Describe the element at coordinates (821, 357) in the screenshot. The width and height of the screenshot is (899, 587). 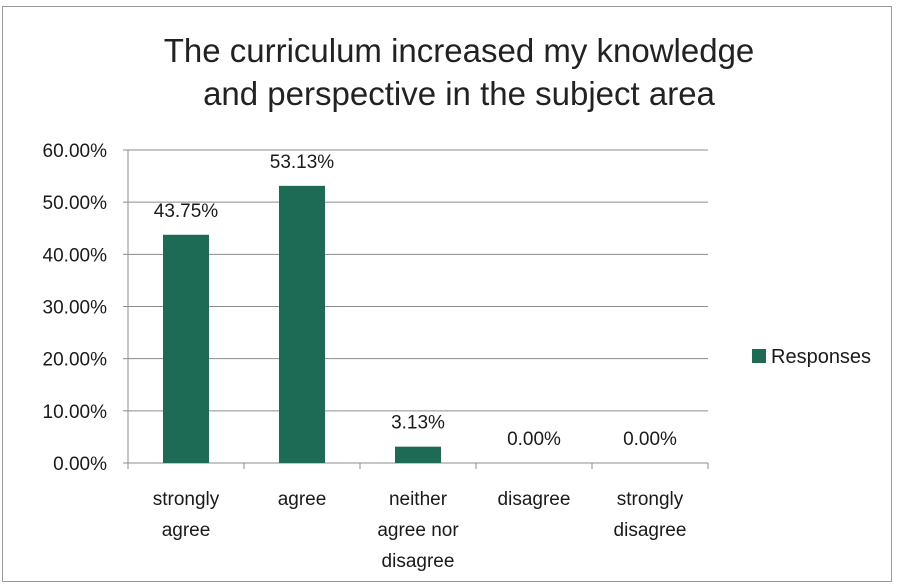
I see `legend-label: Responses` at that location.